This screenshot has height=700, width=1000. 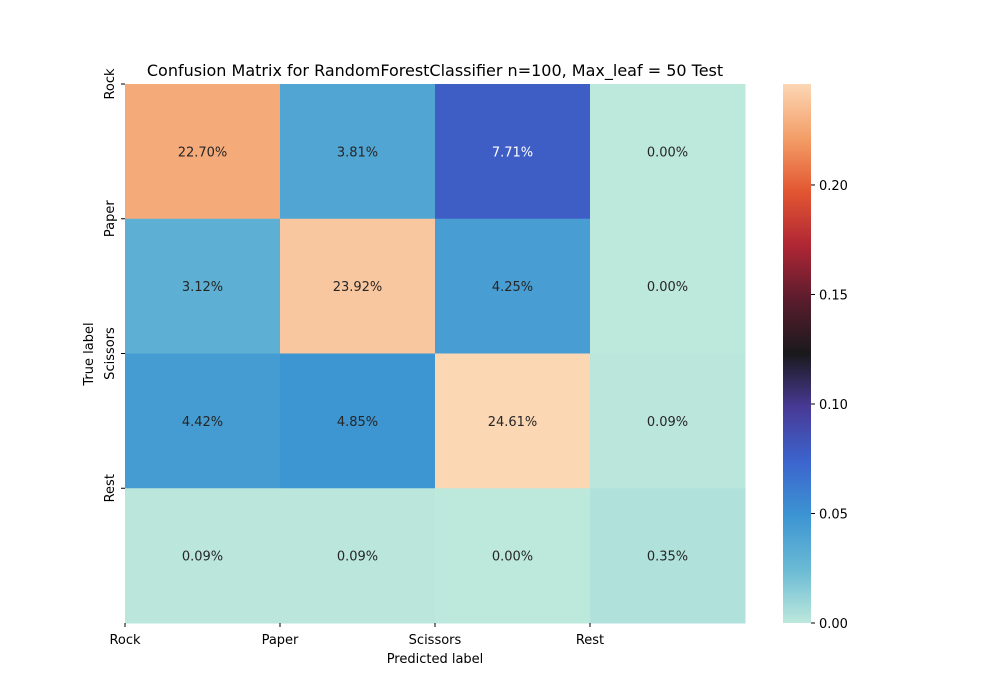 I want to click on y-tick-label: Paper, so click(x=110, y=218).